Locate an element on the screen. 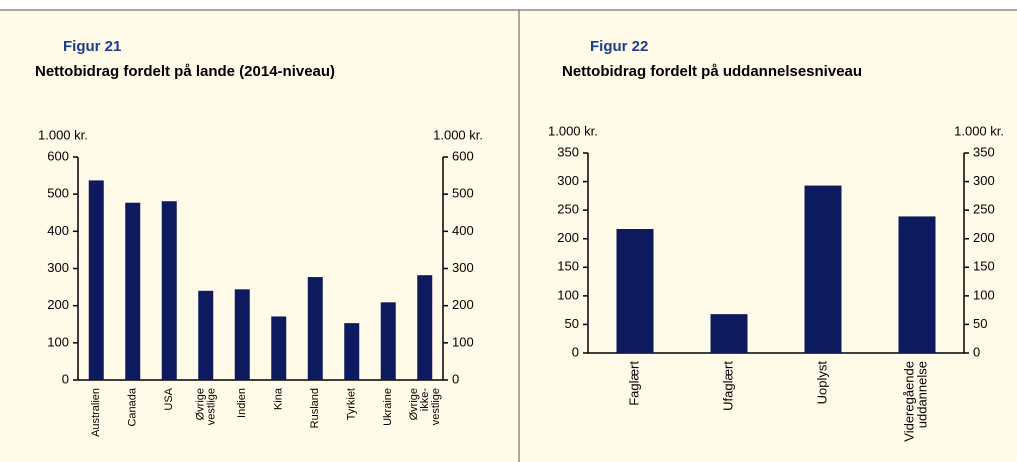  x-tick-label: Indien is located at coordinates (242, 403).